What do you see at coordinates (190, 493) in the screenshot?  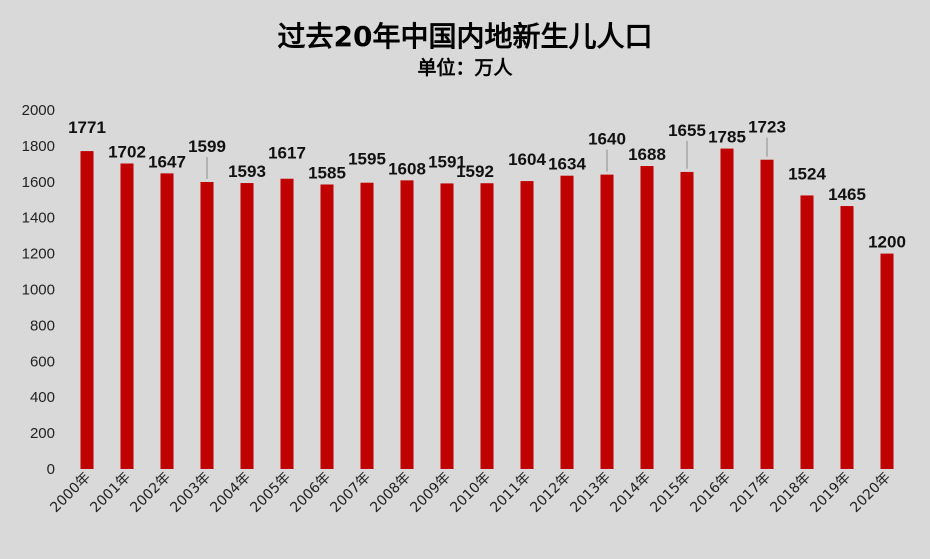 I see `x-tick-label: 2003年` at bounding box center [190, 493].